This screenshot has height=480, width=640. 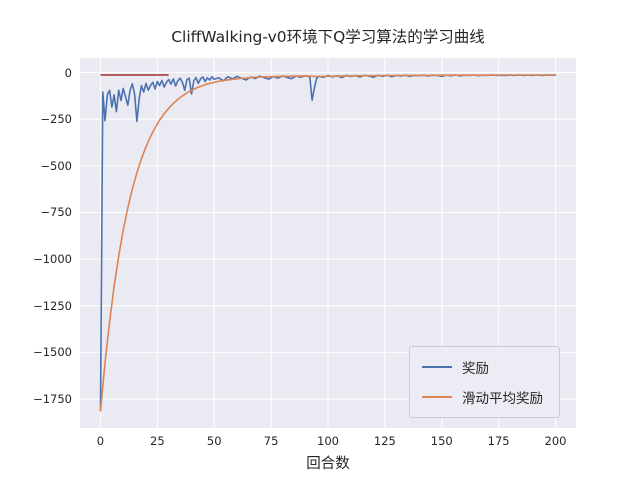 I want to click on y-tick-label: −1000, so click(x=52, y=259).